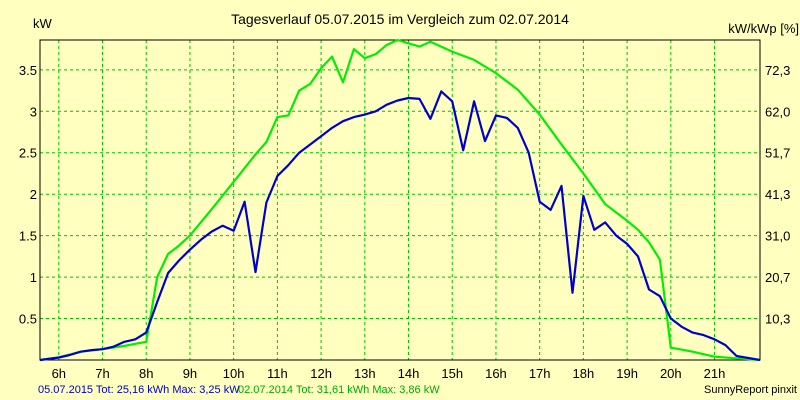  I want to click on footer-legend-2015: 05.07.2015 Tot: 25,16 kWh Max: 3,25 kW, so click(139, 390).